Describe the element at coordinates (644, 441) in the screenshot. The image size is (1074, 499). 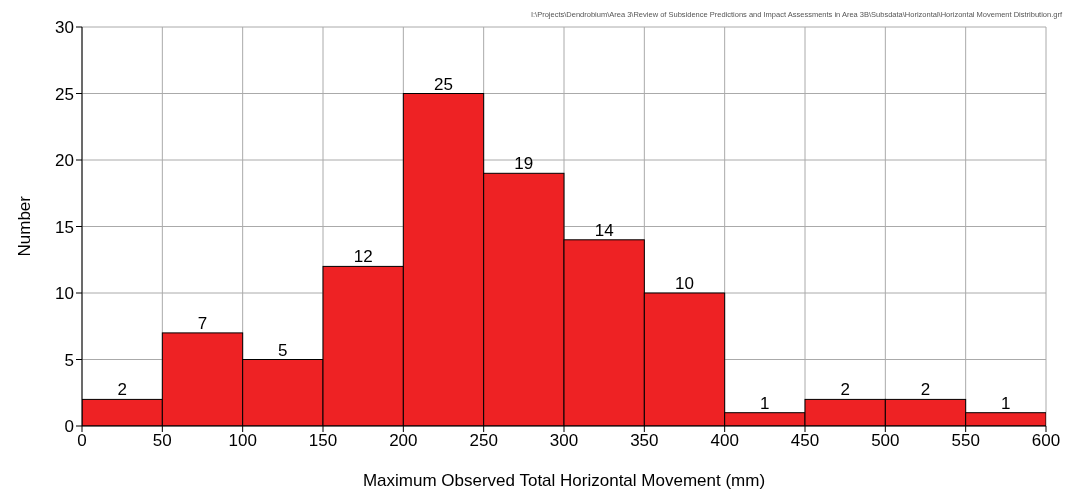
I see `x-tick-label: 350` at that location.